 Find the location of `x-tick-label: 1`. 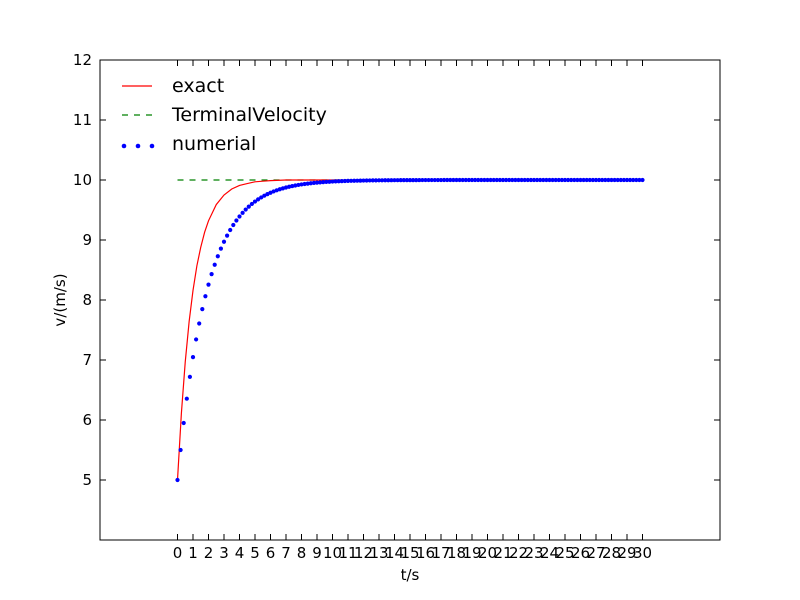

x-tick-label: 1 is located at coordinates (193, 553).